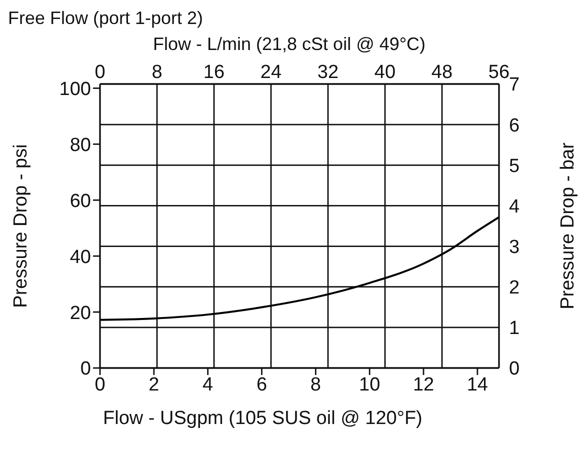 The width and height of the screenshot is (587, 462). Describe the element at coordinates (262, 385) in the screenshot. I see `x-tick-label: 6` at that location.